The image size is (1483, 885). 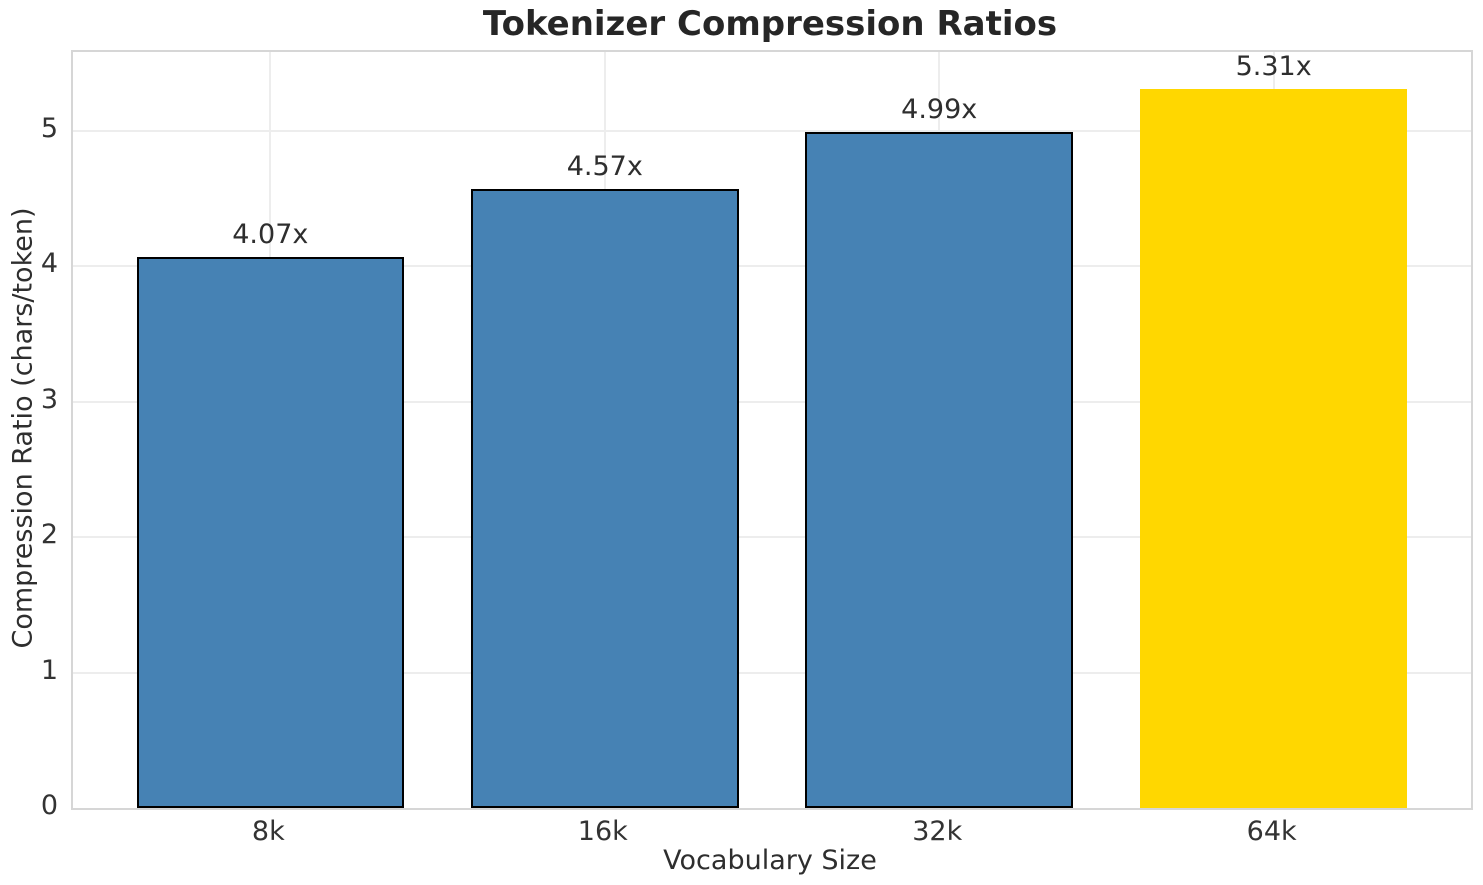 I want to click on x-tick-label: 16k, so click(x=602, y=831).